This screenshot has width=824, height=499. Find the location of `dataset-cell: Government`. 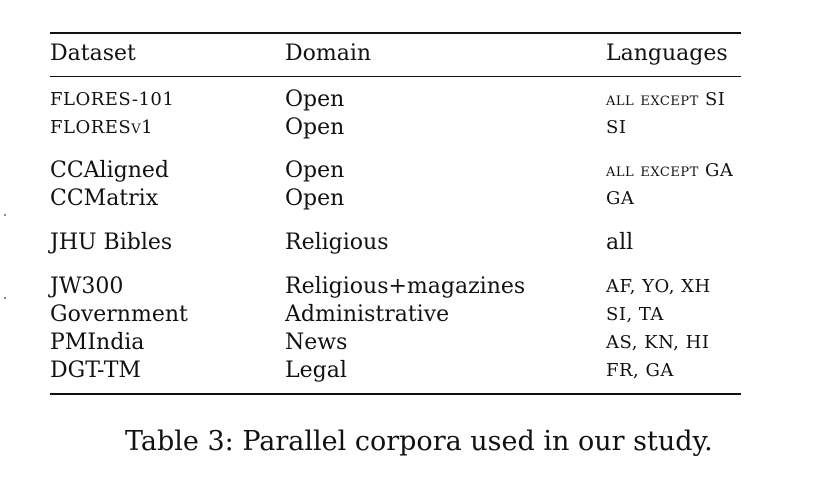

dataset-cell: Government is located at coordinates (119, 314).